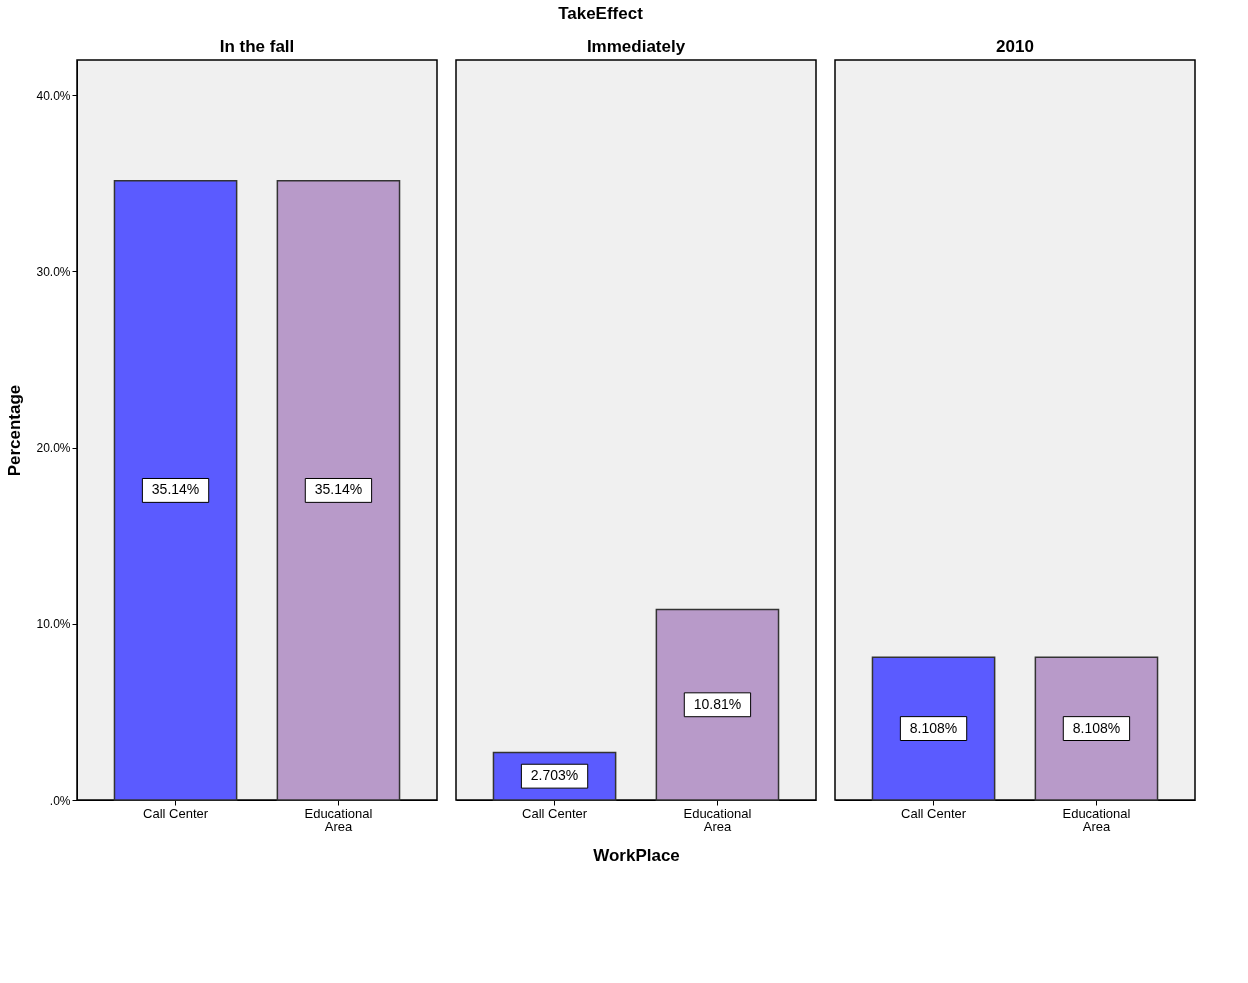  Describe the element at coordinates (636, 46) in the screenshot. I see `chart-title: Immediately` at that location.